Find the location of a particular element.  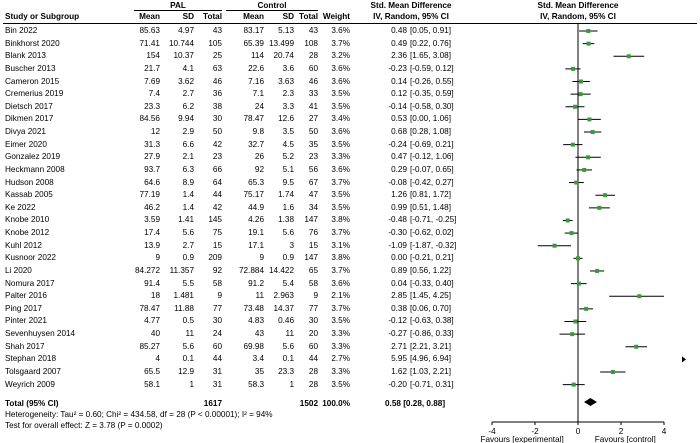

mean-ctl: 4.83 is located at coordinates (256, 321).